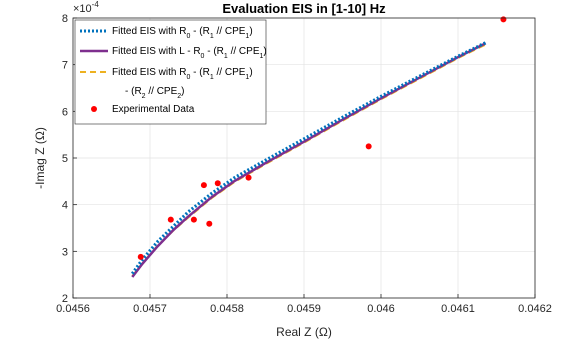 This screenshot has width=561, height=351. Describe the element at coordinates (40, 158) in the screenshot. I see `y-axis-label: -Imag Z (Ω)` at that location.